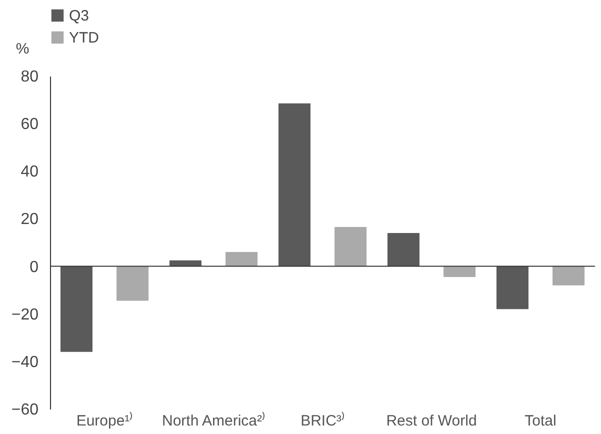  I want to click on y-axis-title: %, so click(23, 49).